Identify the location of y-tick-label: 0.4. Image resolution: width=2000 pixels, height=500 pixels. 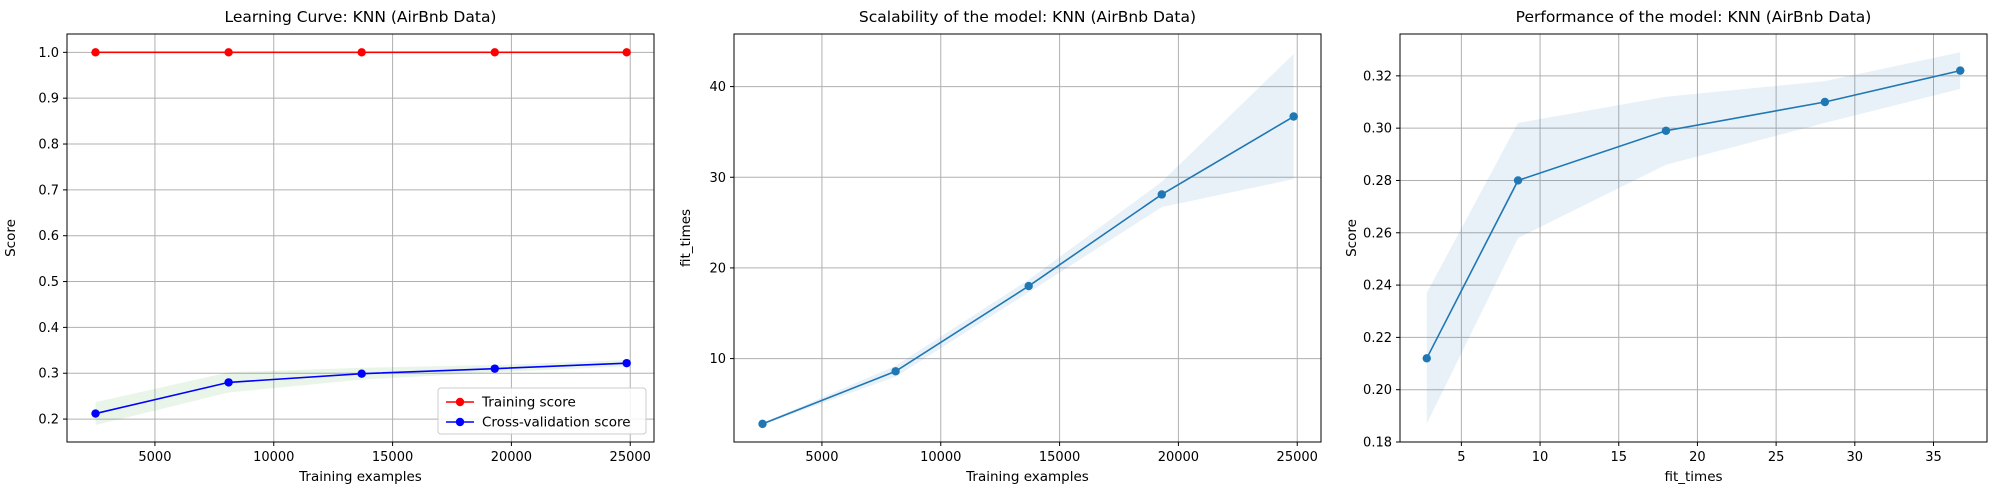
(48, 328).